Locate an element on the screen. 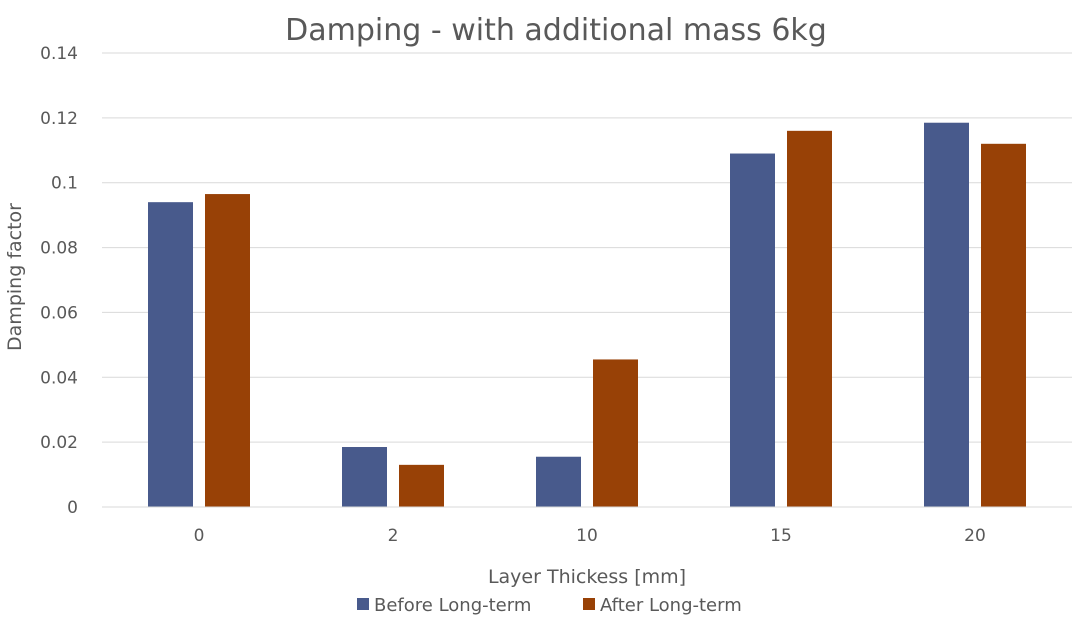 The image size is (1076, 620). y-tick-label: 0.14 is located at coordinates (59, 54).